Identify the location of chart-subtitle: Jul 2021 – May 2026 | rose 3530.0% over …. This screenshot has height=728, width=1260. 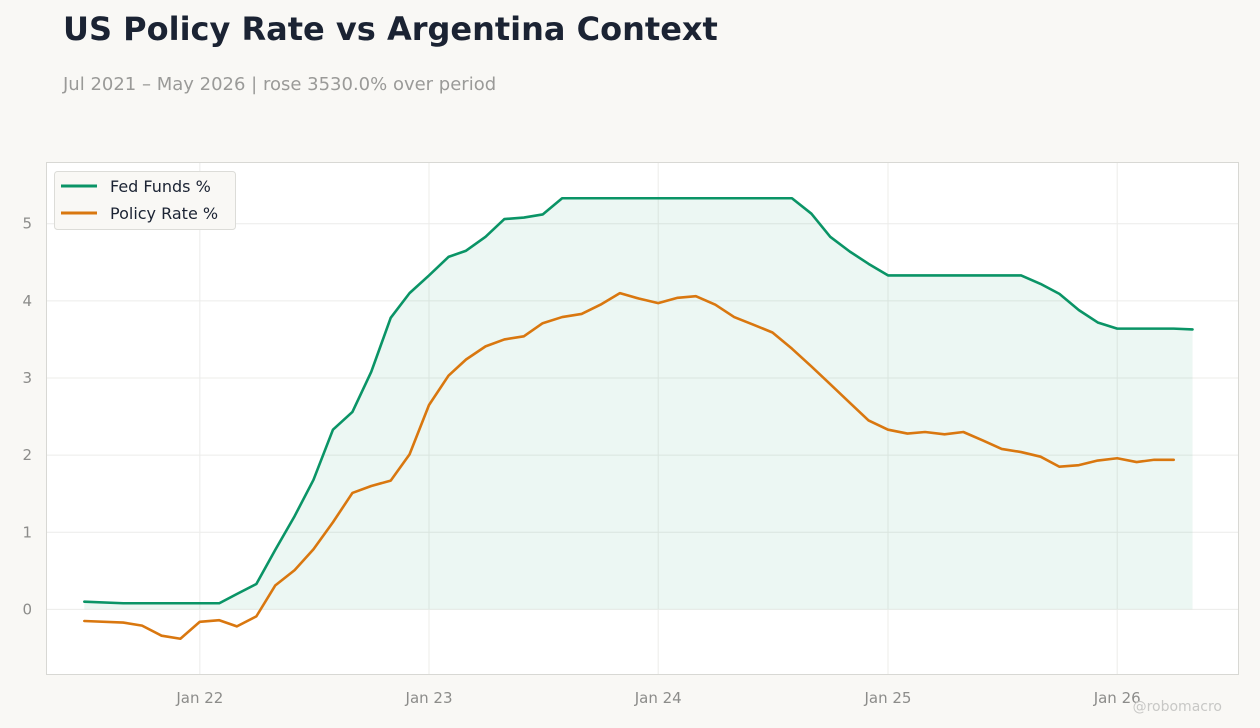
(280, 84).